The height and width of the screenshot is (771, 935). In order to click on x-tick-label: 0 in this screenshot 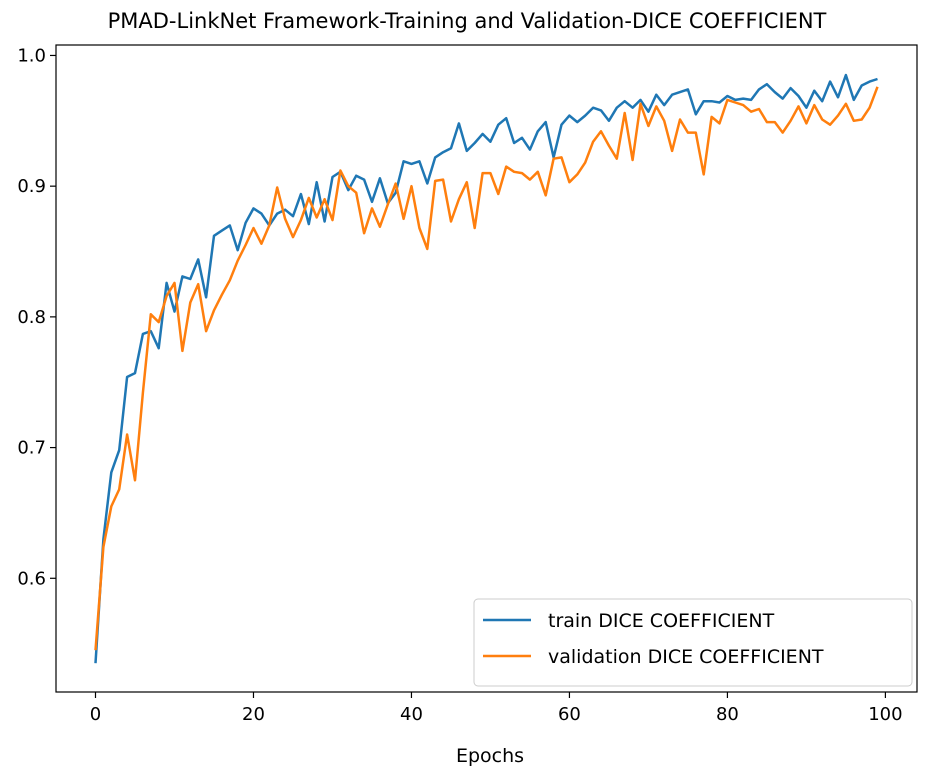, I will do `click(95, 714)`.